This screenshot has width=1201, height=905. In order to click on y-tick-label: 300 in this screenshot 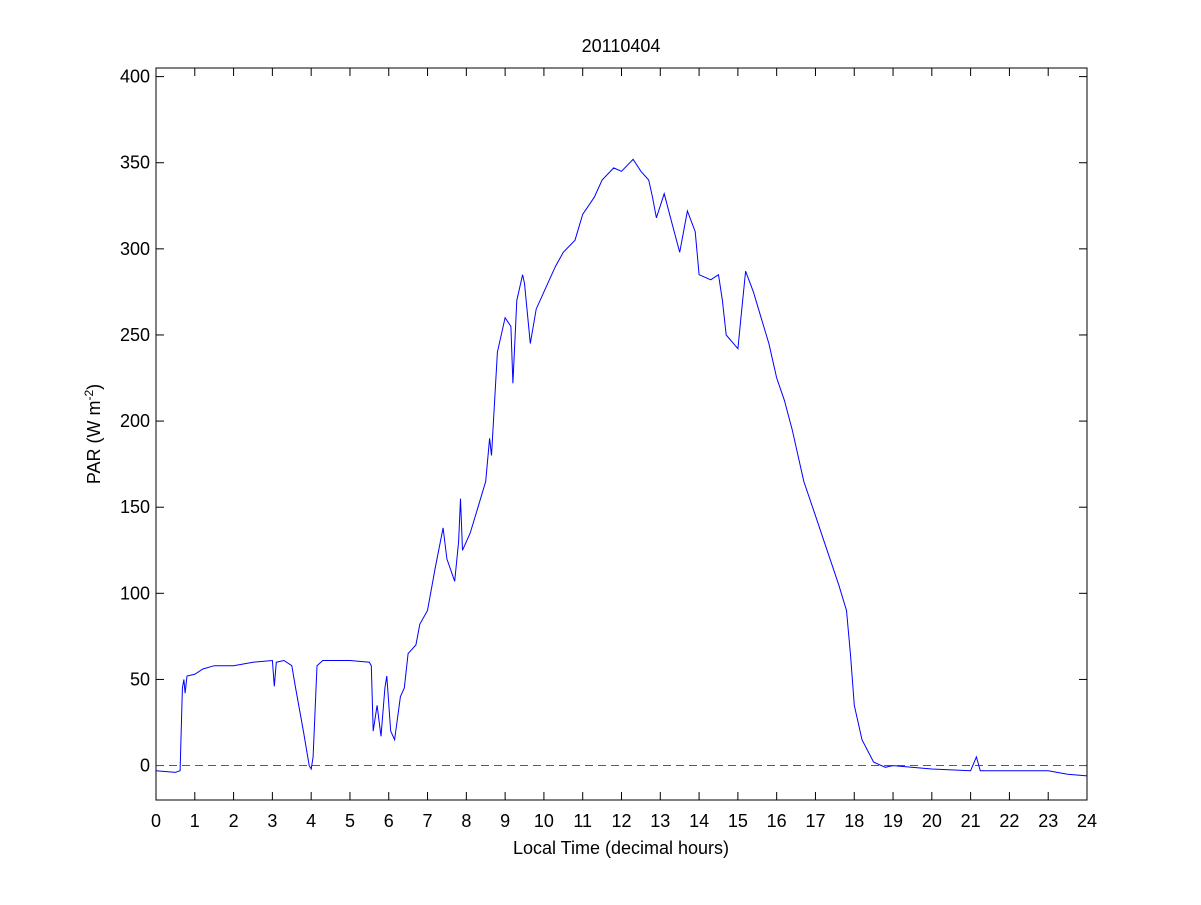, I will do `click(135, 249)`.